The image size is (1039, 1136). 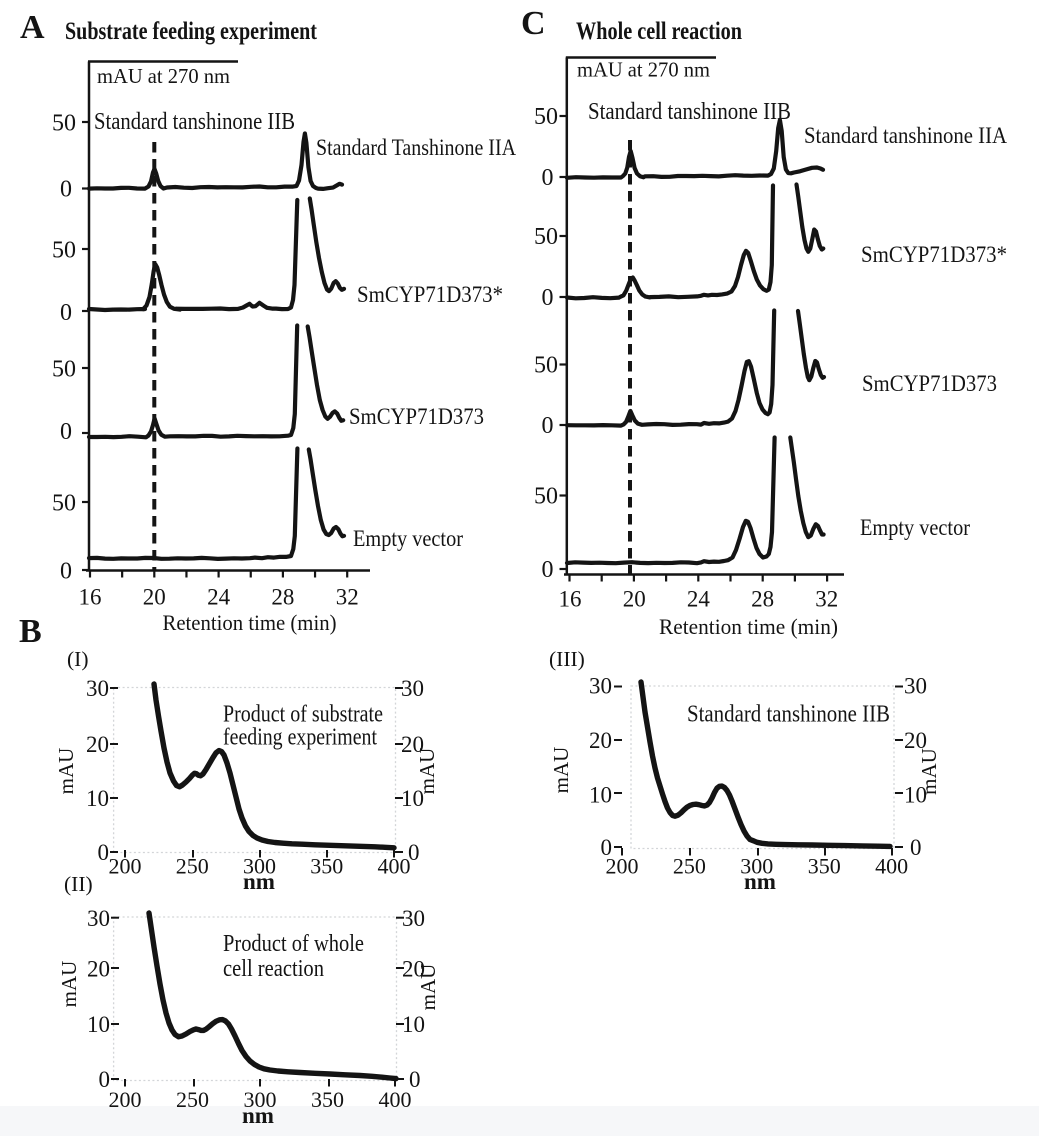 What do you see at coordinates (905, 136) in the screenshot?
I see `svg-text: Standard tanshinone IIA` at bounding box center [905, 136].